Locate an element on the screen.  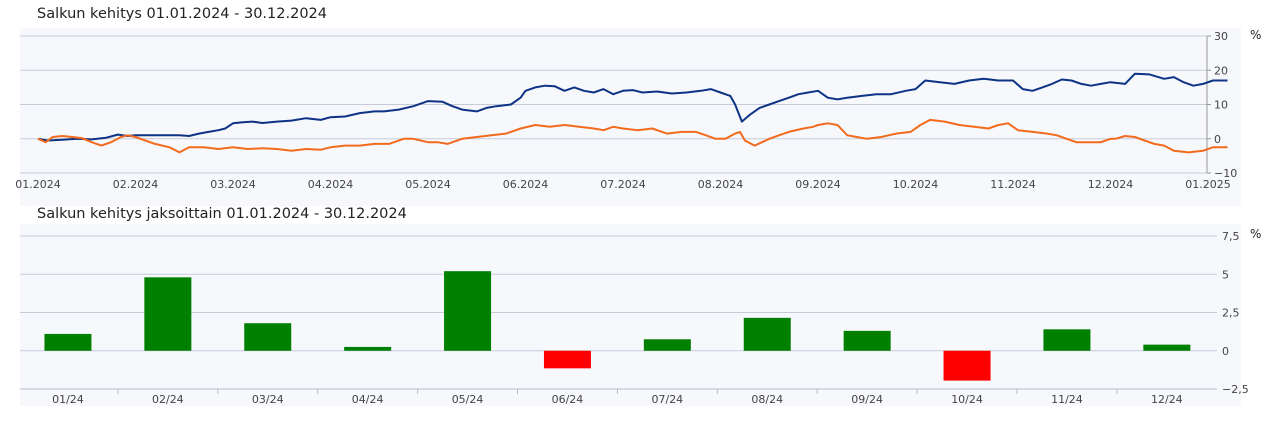
bar-chart-y-tick-label: 7,5 is located at coordinates (1231, 236).